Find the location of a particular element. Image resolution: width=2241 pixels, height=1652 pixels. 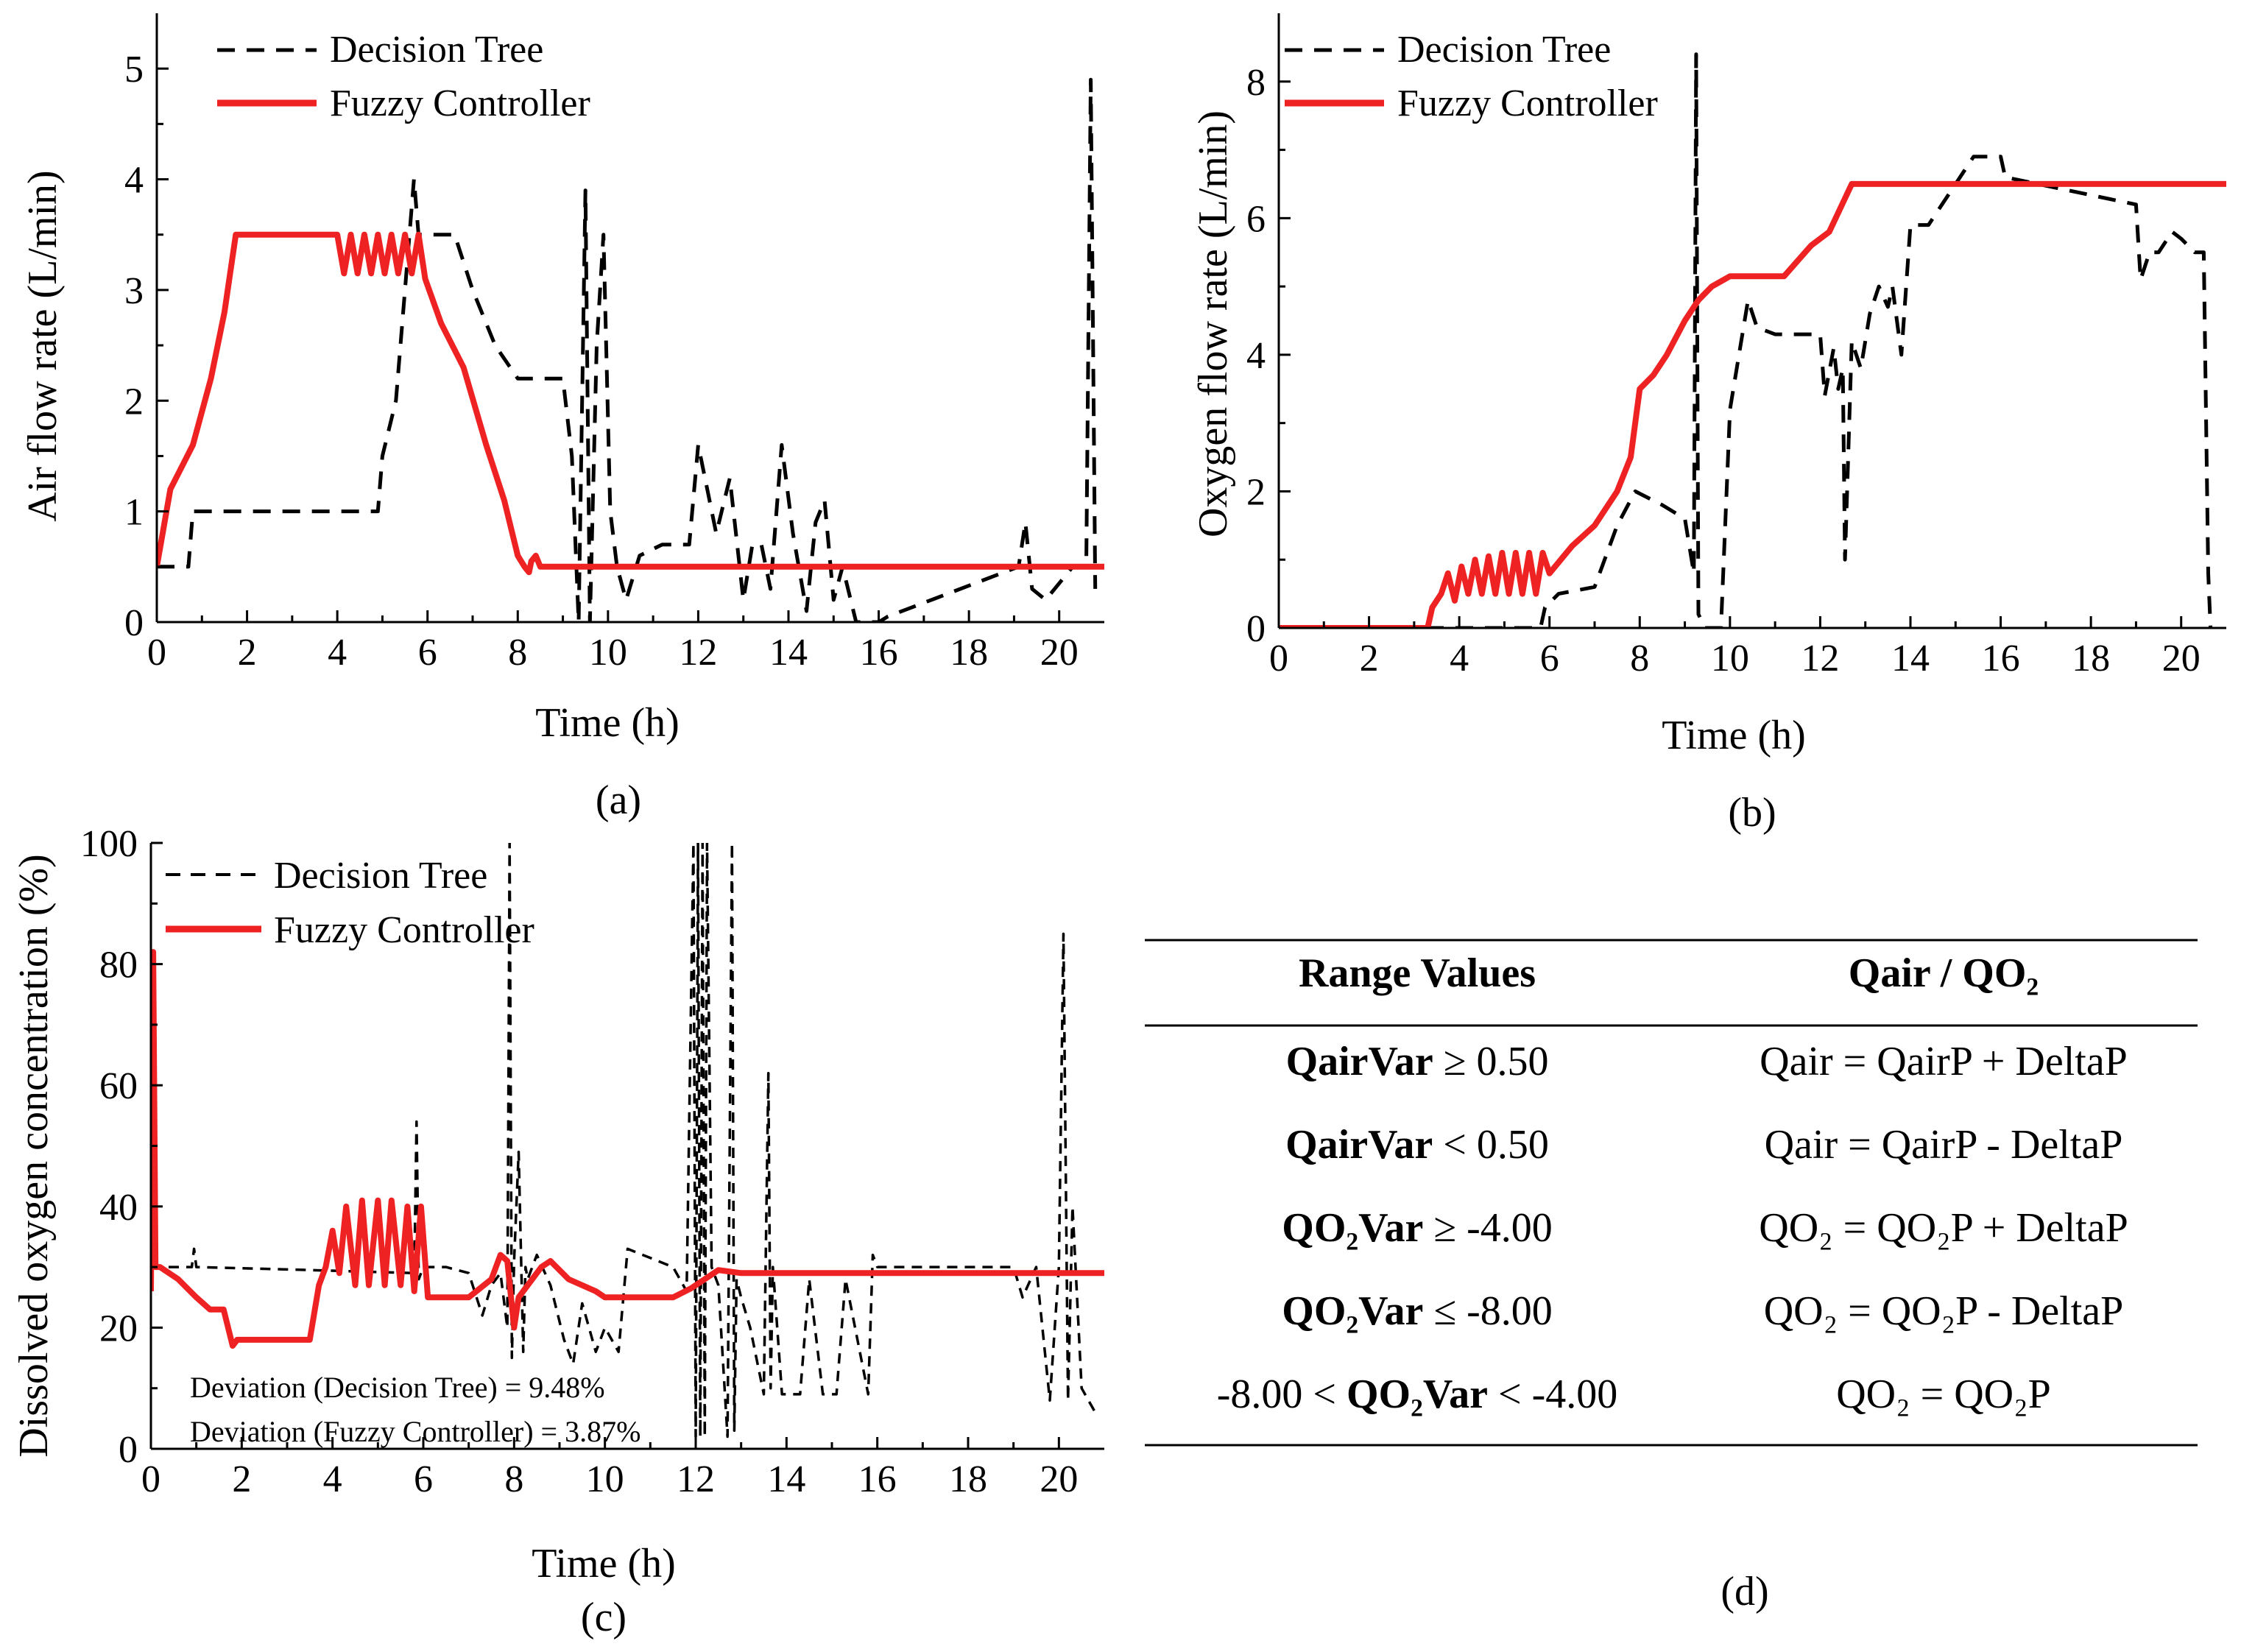

table-cell-range: QairVar ≥ 0.50 is located at coordinates (1417, 1061).